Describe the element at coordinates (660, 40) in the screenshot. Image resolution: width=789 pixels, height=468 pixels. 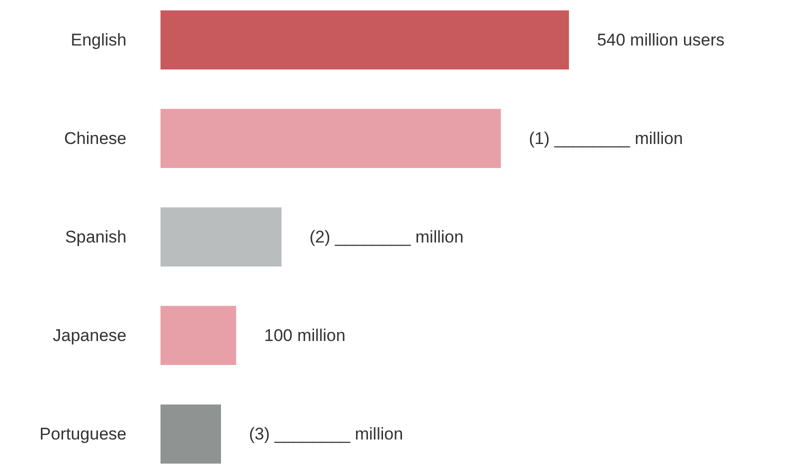
I see `data-label: 540 million users` at that location.